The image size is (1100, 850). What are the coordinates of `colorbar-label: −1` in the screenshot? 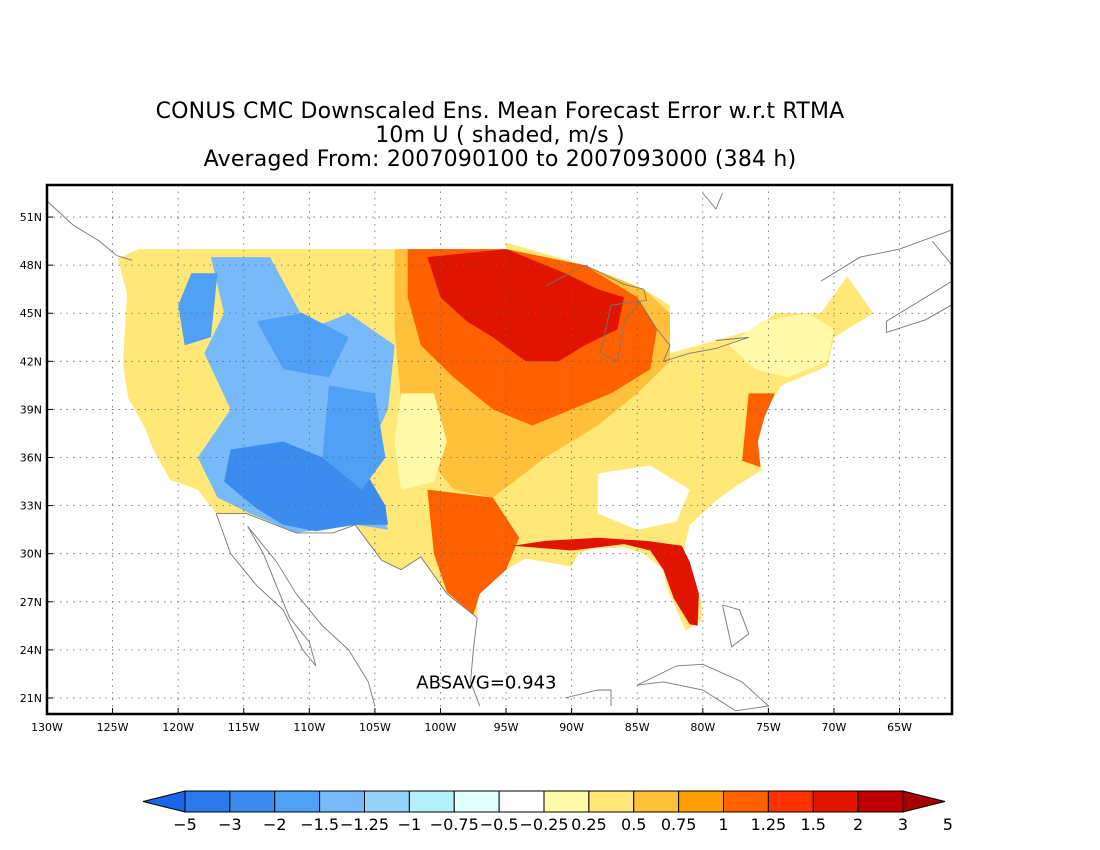 It's located at (410, 824).